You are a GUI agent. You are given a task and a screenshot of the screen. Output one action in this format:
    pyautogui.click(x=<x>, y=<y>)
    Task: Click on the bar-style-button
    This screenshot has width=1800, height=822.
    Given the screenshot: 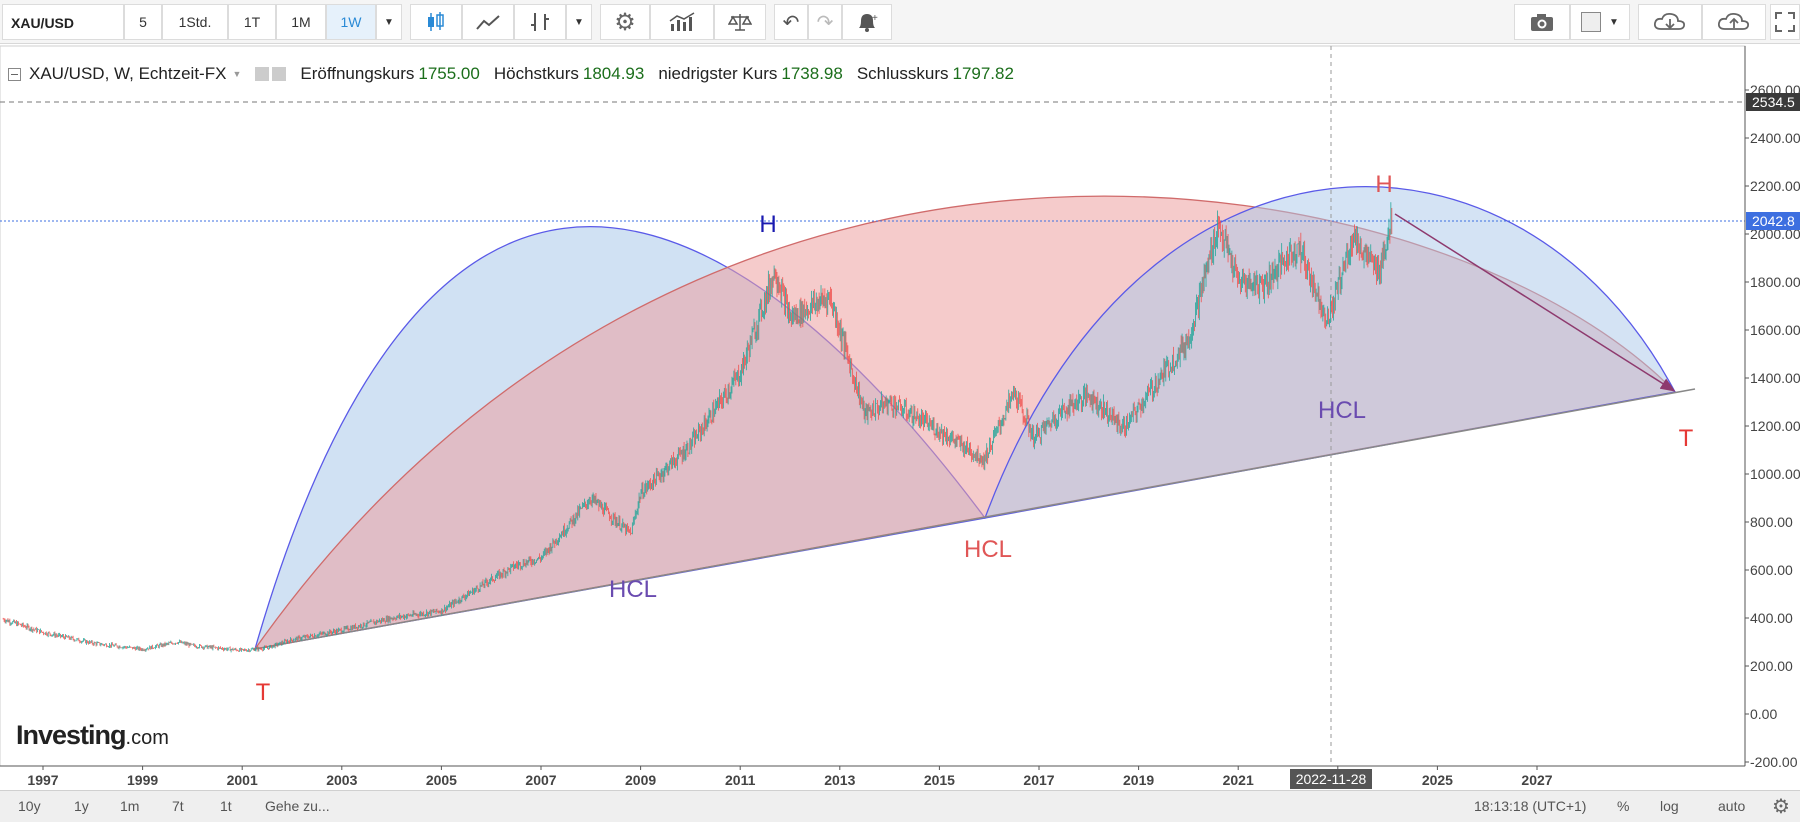 What is the action you would take?
    pyautogui.click(x=540, y=22)
    